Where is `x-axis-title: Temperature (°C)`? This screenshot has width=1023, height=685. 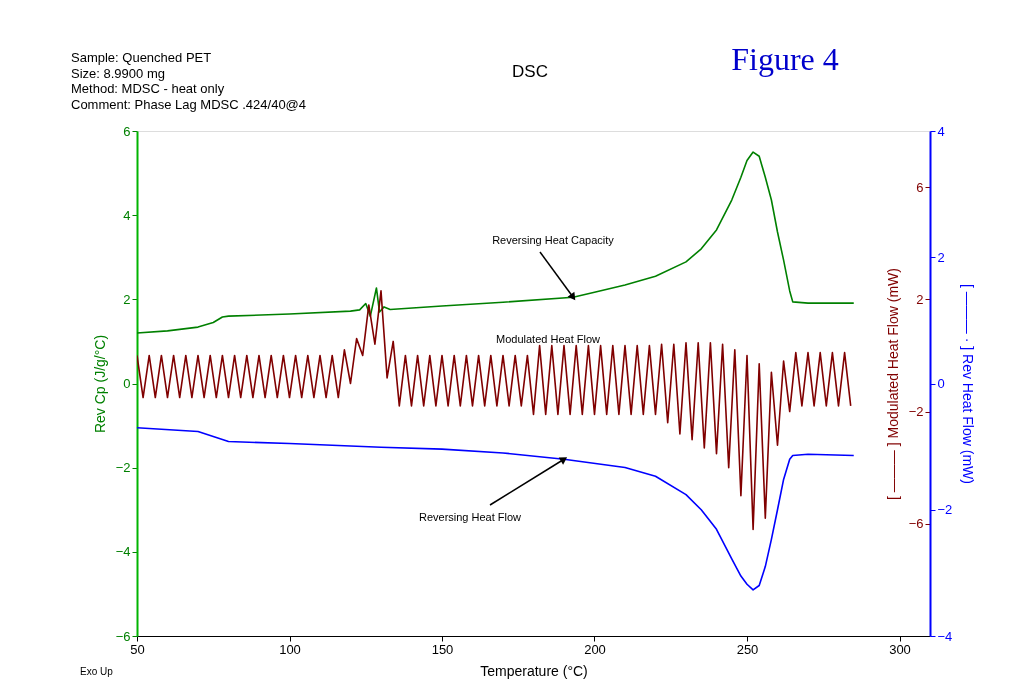
x-axis-title: Temperature (°C) is located at coordinates (534, 670).